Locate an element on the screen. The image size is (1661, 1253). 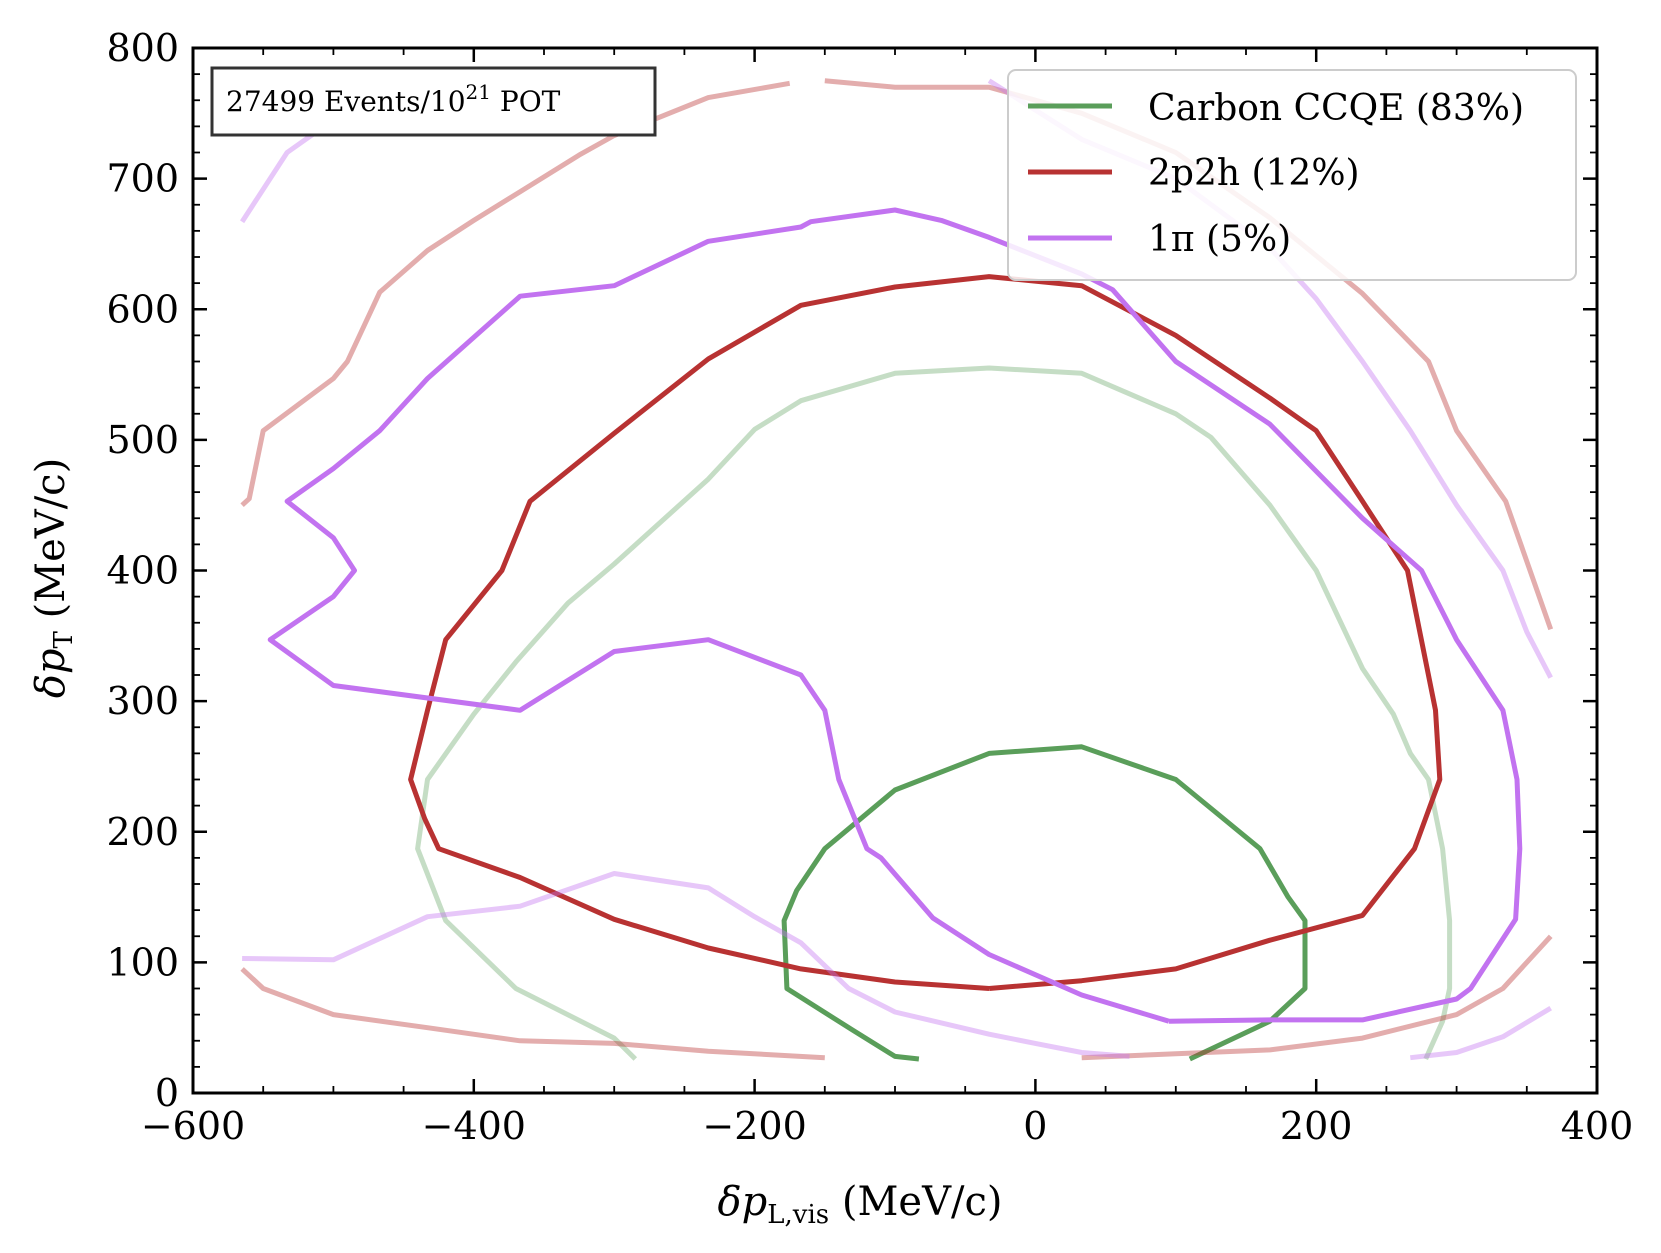
x-tick-label: −200 is located at coordinates (754, 1126).